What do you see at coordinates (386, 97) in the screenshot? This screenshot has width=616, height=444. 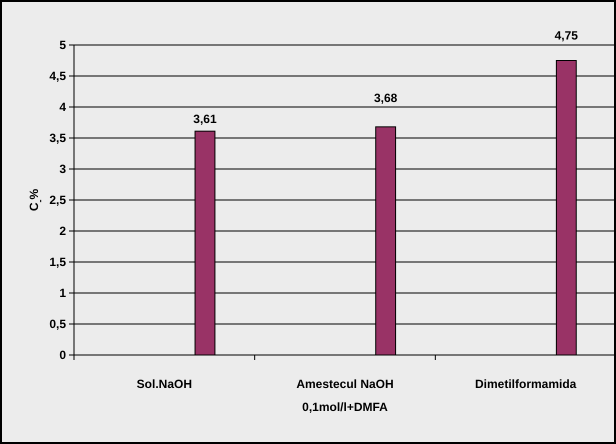 I see `data-label: 3,68` at bounding box center [386, 97].